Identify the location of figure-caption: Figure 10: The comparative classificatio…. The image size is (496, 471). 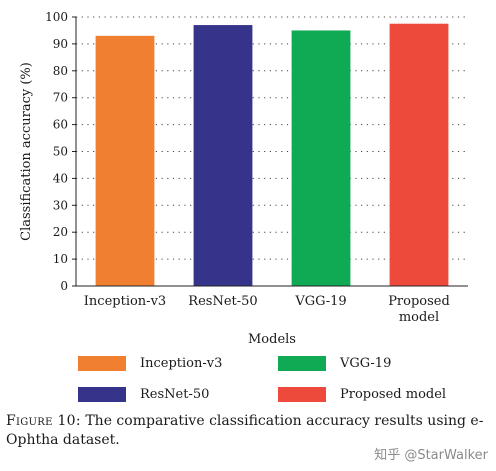
(248, 431).